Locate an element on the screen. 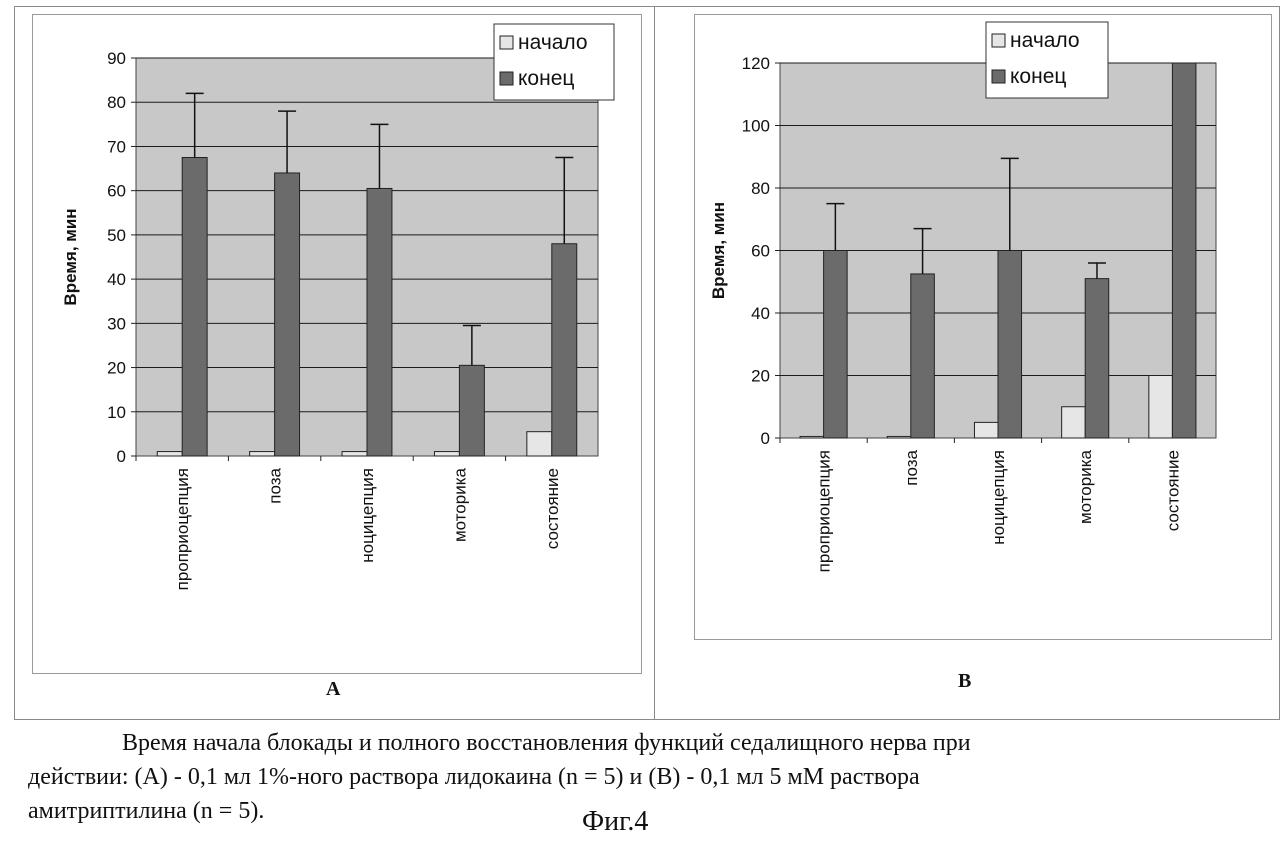 The image size is (1286, 843). y-tick-label: 100 is located at coordinates (756, 126).